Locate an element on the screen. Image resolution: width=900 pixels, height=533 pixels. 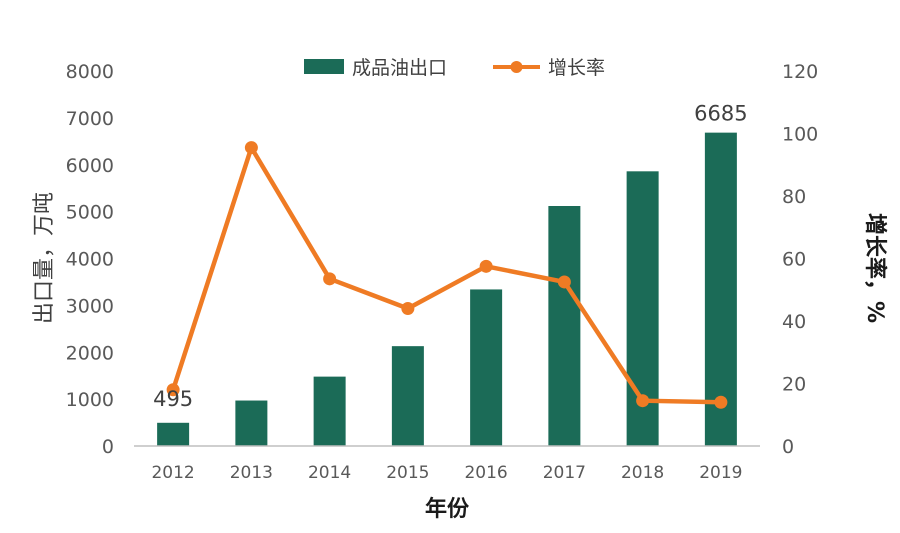
left-axis-ticks: 0 1000 2000 3000 4000 5000 6000 7000 8000 is located at coordinates (90, 259).